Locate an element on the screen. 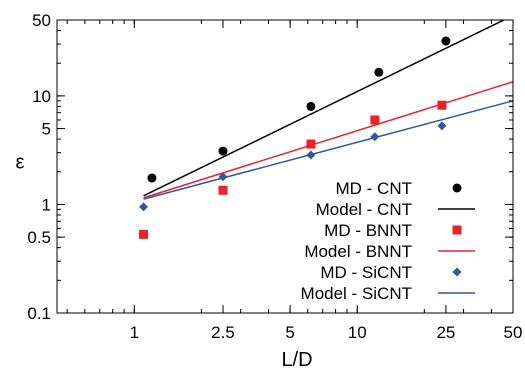 Image resolution: width=525 pixels, height=372 pixels. legend-label-model-sicnt: Model - SiCNT is located at coordinates (356, 293).